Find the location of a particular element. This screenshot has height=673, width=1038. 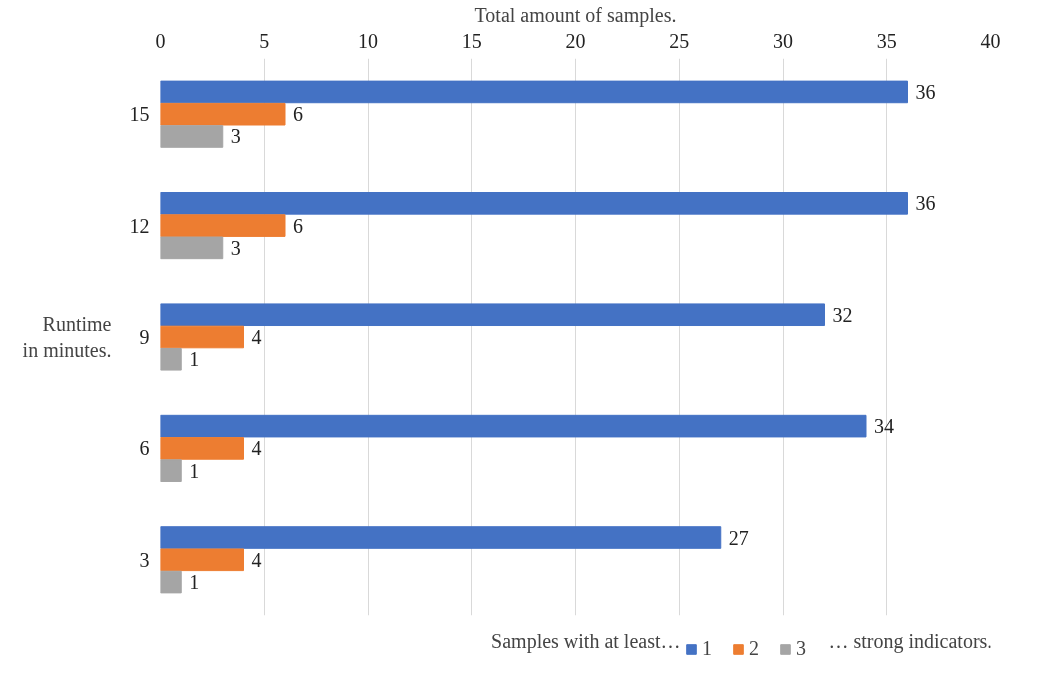

x-tick-label: 30 is located at coordinates (783, 40).